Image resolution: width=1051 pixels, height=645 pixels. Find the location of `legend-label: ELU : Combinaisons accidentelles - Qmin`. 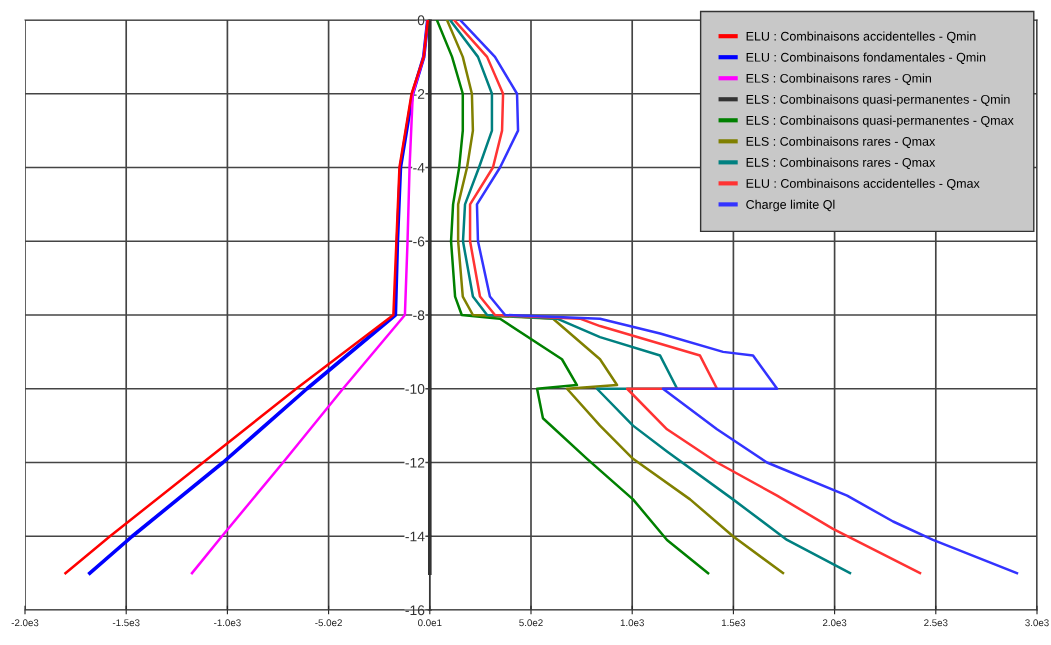

legend-label: ELU : Combinaisons accidentelles - Qmin is located at coordinates (861, 37).